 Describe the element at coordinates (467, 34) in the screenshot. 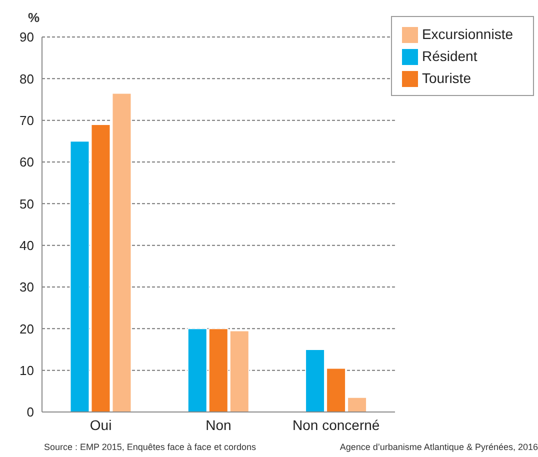

I see `legend-label: Excursionniste` at that location.